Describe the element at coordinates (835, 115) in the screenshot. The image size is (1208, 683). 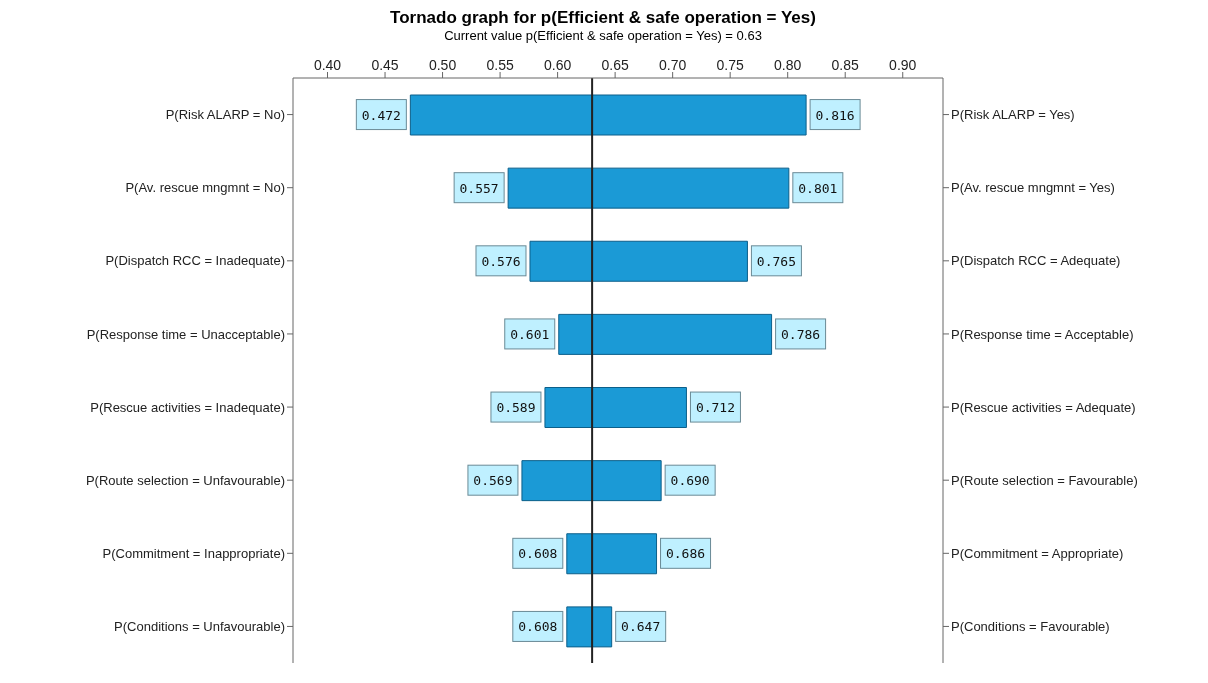
I see `annotation: 0.816` at that location.